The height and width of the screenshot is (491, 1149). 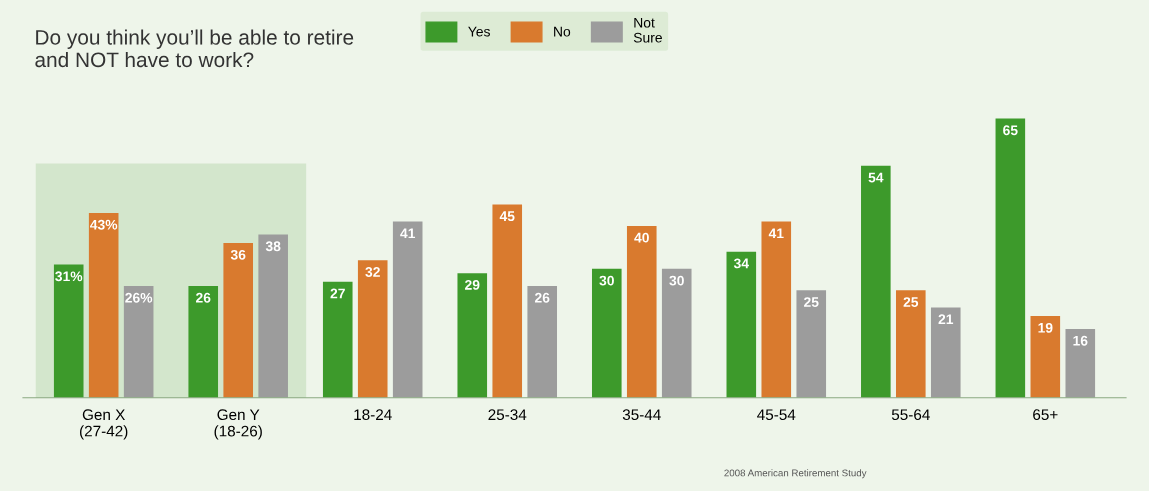 What do you see at coordinates (273, 246) in the screenshot?
I see `data-label: 38` at bounding box center [273, 246].